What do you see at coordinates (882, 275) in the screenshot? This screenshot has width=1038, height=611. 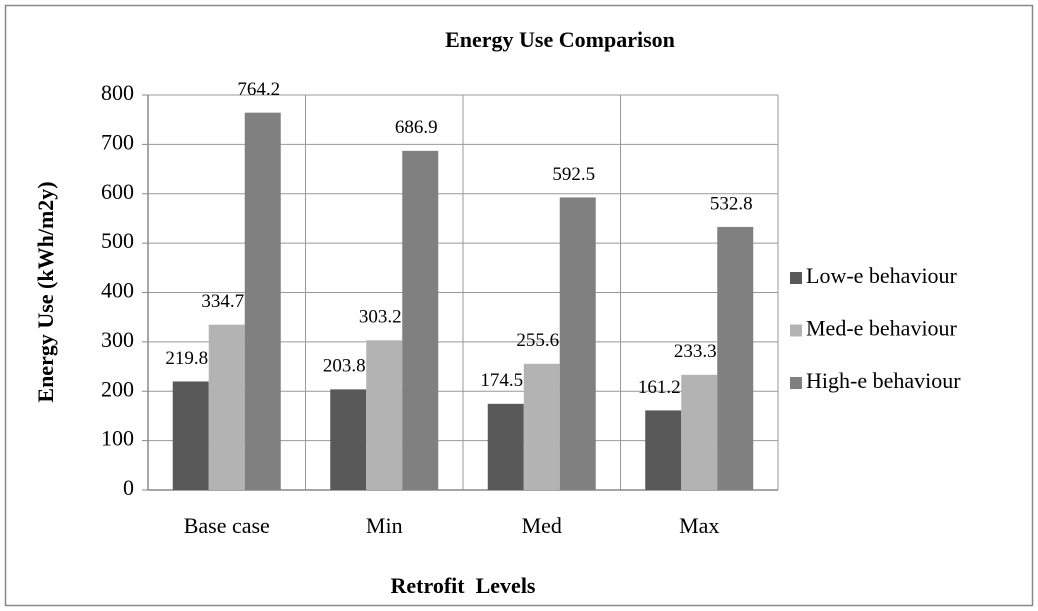 I see `legend-label: Low-e behaviour` at bounding box center [882, 275].